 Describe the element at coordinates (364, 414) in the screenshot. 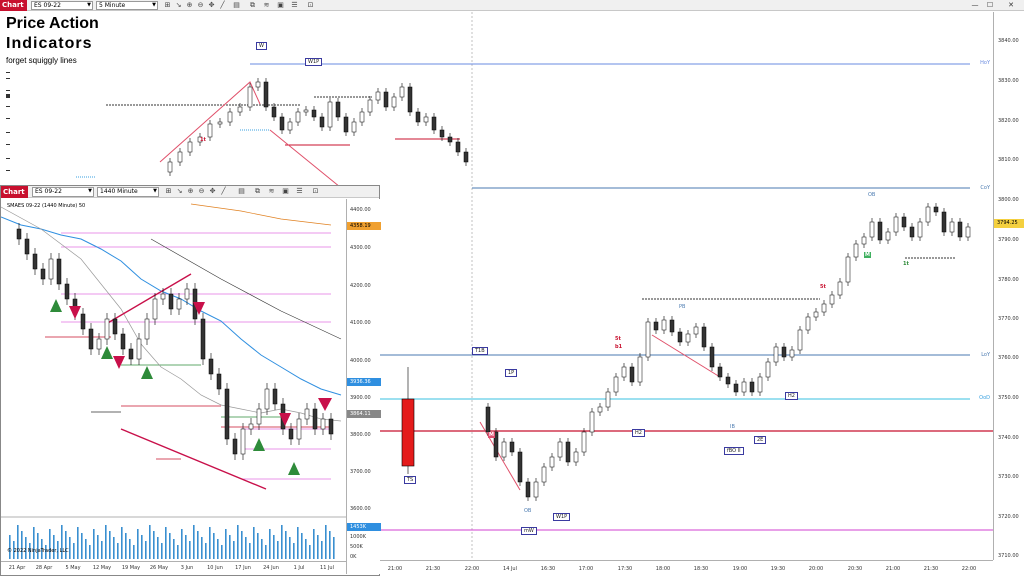

I see `last-price-box: 3864.11` at that location.